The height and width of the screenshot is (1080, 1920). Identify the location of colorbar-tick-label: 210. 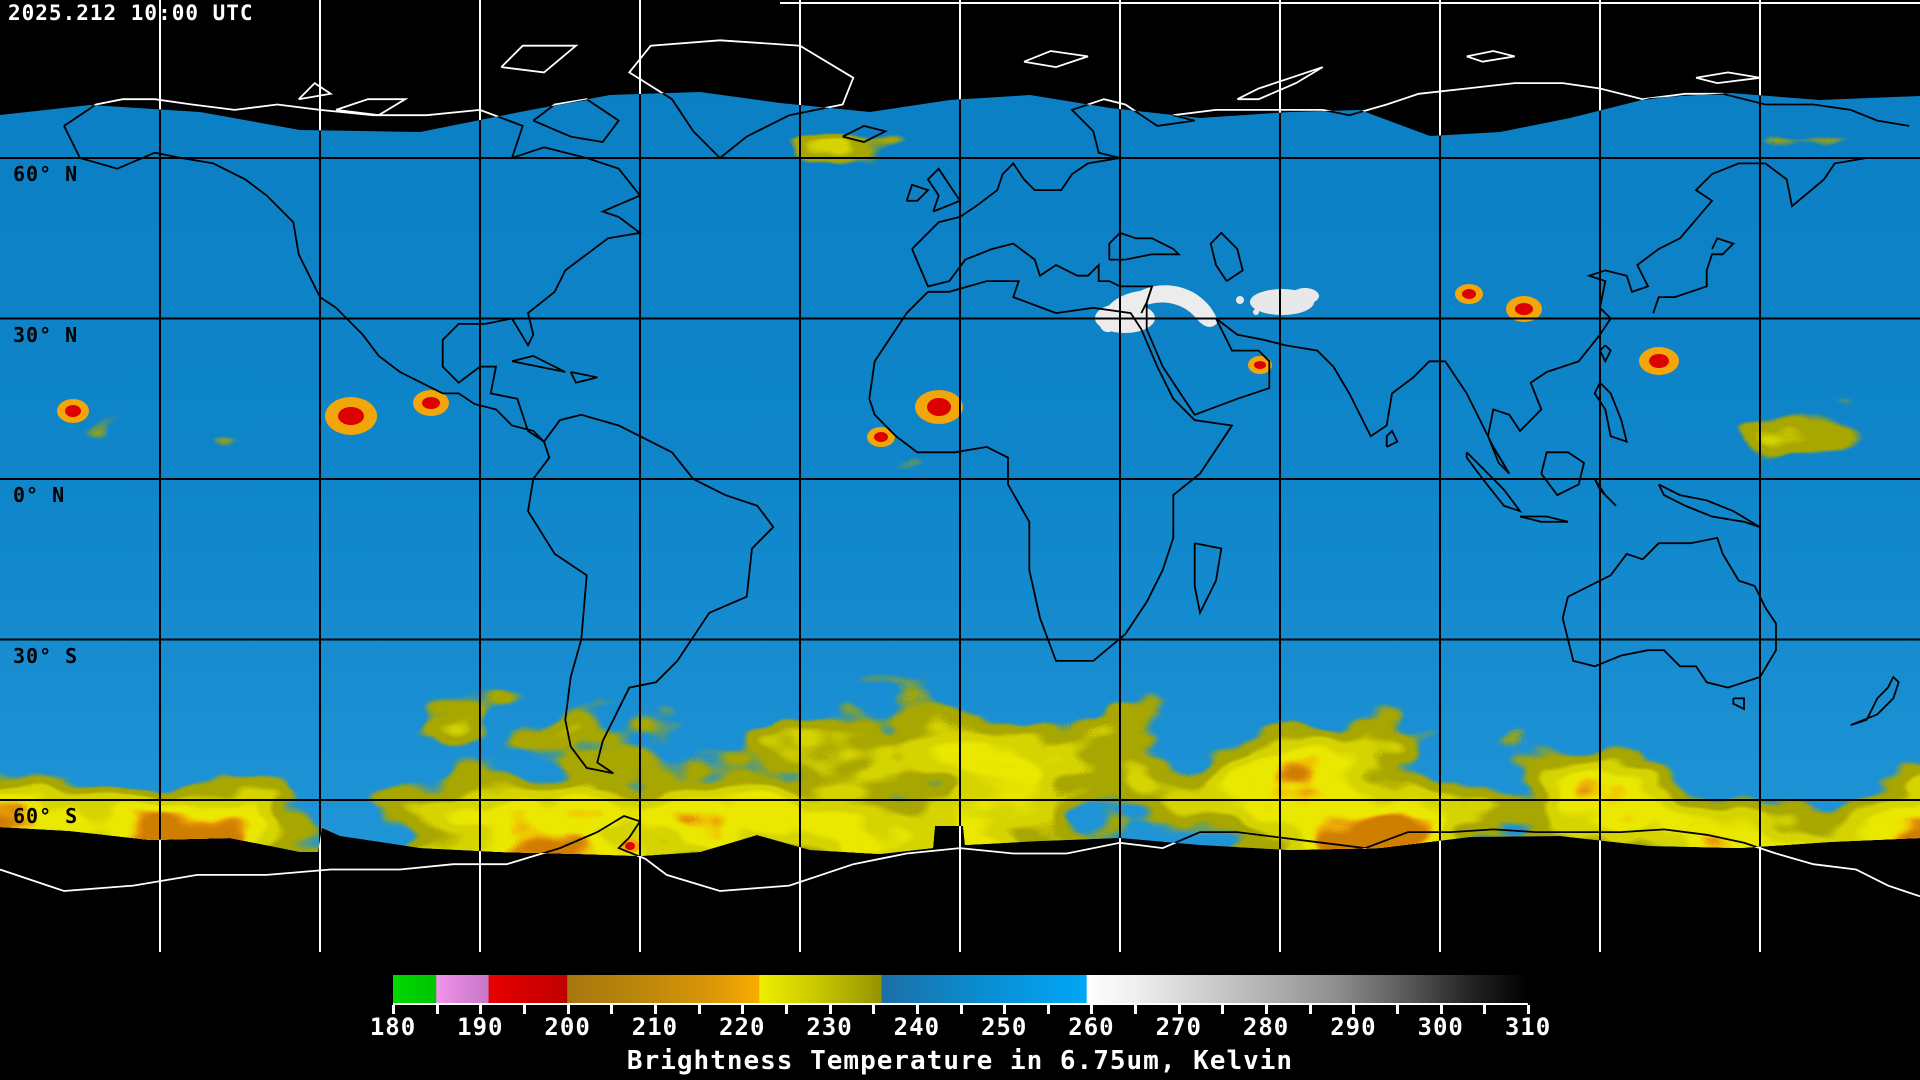
(655, 1027).